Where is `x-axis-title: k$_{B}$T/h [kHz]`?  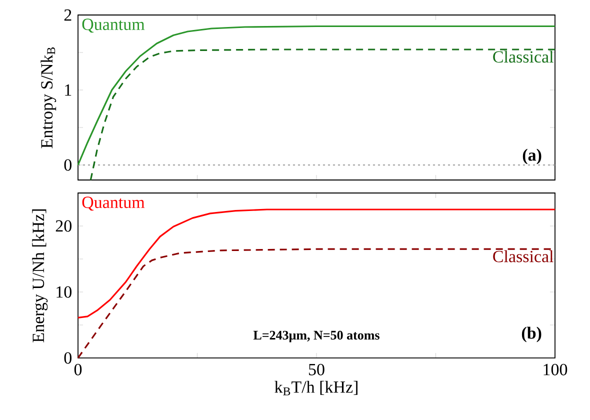
x-axis-title: k$_{B}$T/h [kHz] is located at coordinates (316, 388).